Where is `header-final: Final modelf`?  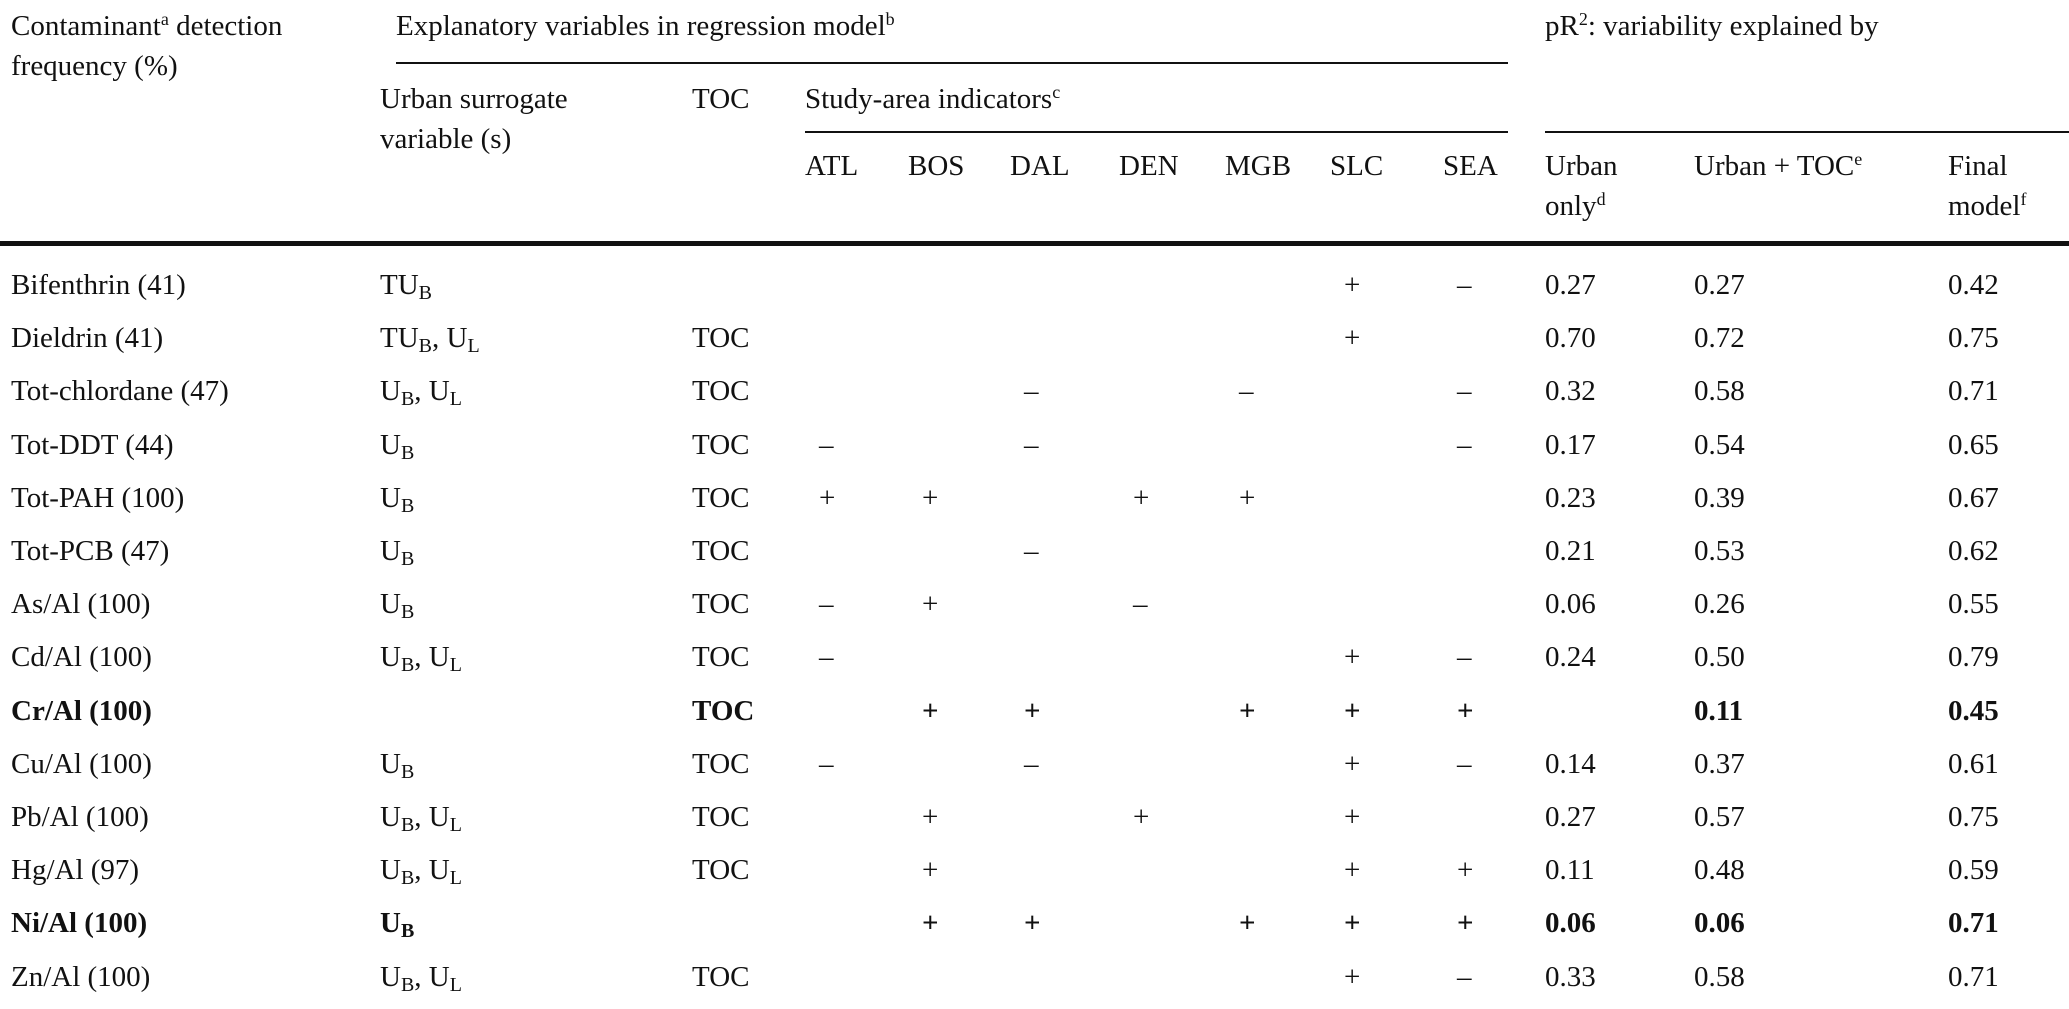 header-final: Final modelf is located at coordinates (1987, 186).